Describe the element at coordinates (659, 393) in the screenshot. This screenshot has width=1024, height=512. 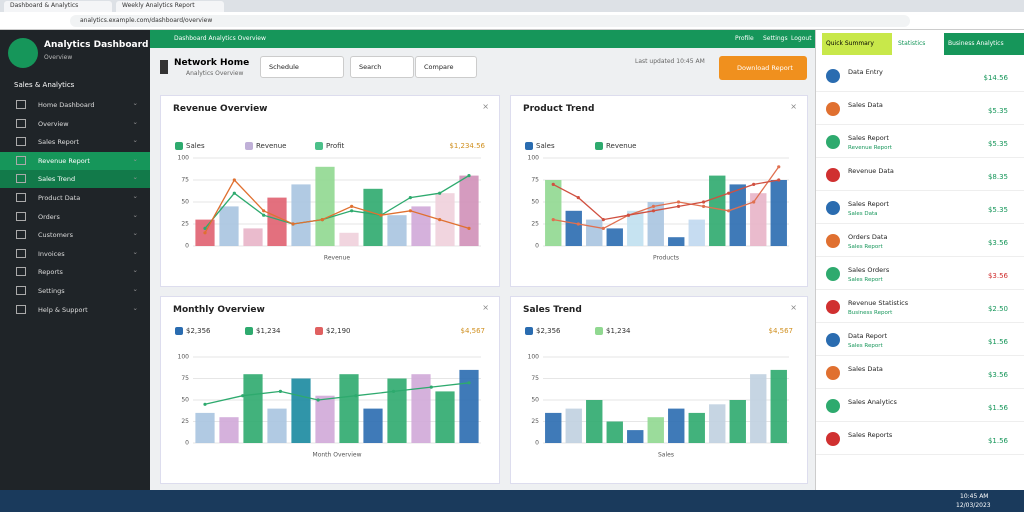
I see `chart: $2,356 $1,234 $4,567 0 25 50 75 100 Sales` at that location.